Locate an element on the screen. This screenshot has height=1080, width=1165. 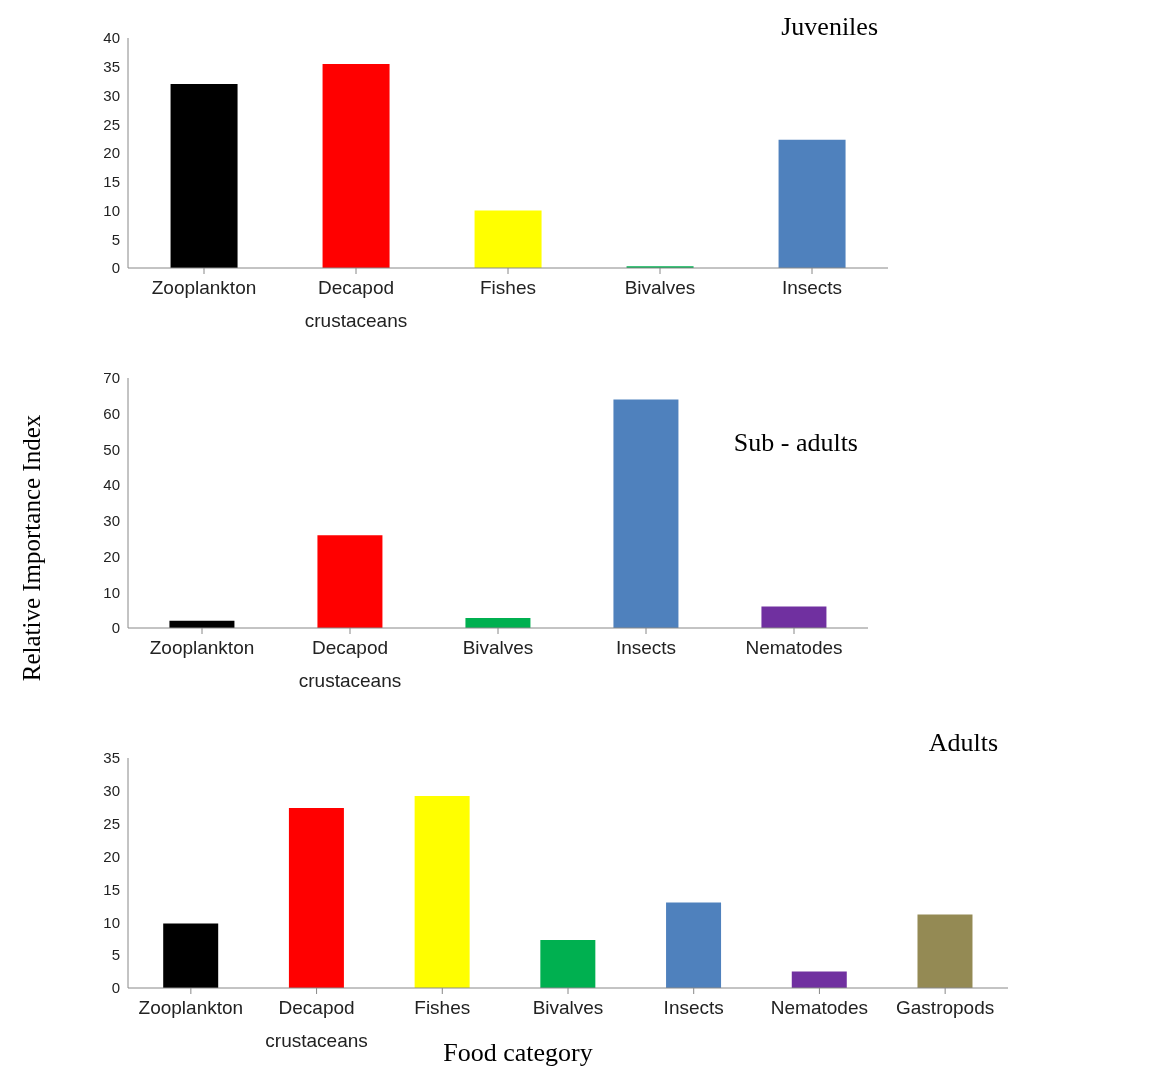
chart-title: Juveniles is located at coordinates (829, 27).